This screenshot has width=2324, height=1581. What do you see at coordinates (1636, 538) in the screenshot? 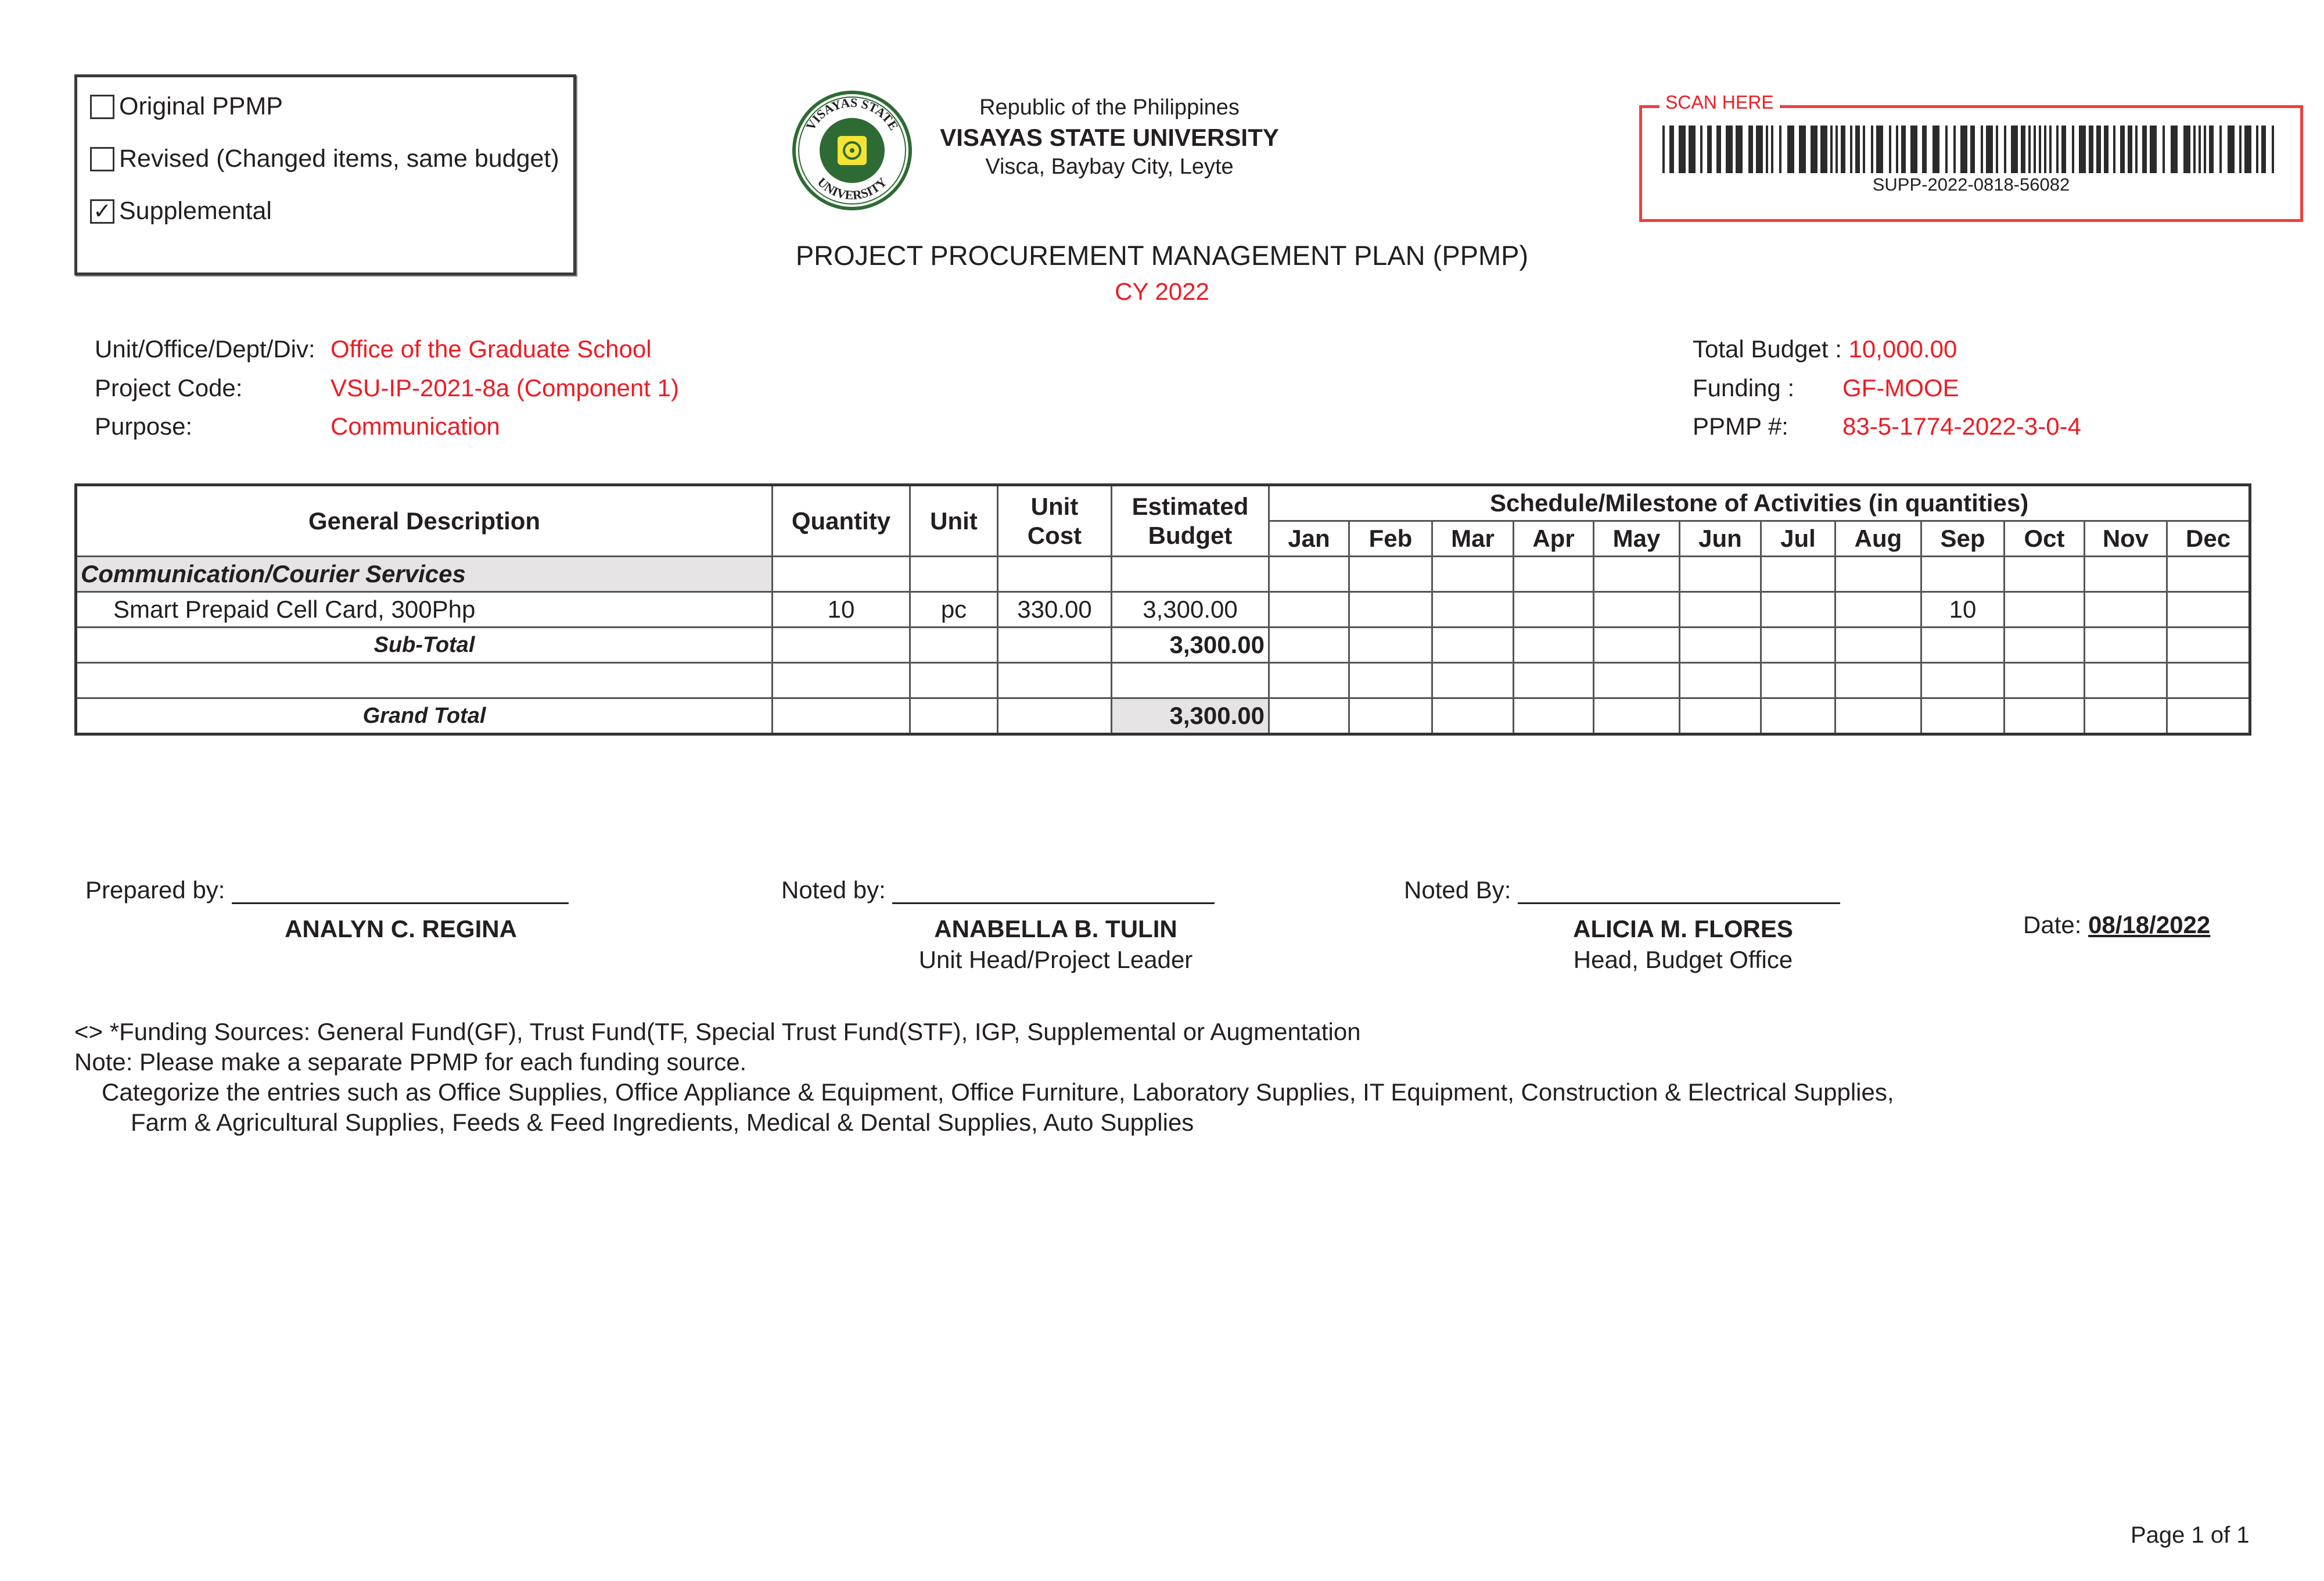
I see `month-may: May` at bounding box center [1636, 538].